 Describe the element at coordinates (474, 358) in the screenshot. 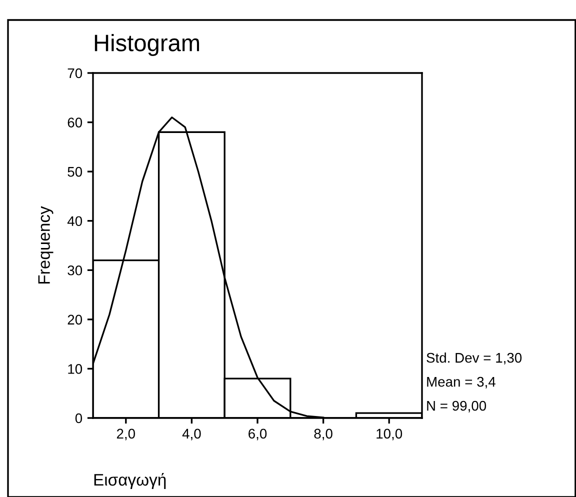

I see `text: Std. Dev = 1,30` at that location.